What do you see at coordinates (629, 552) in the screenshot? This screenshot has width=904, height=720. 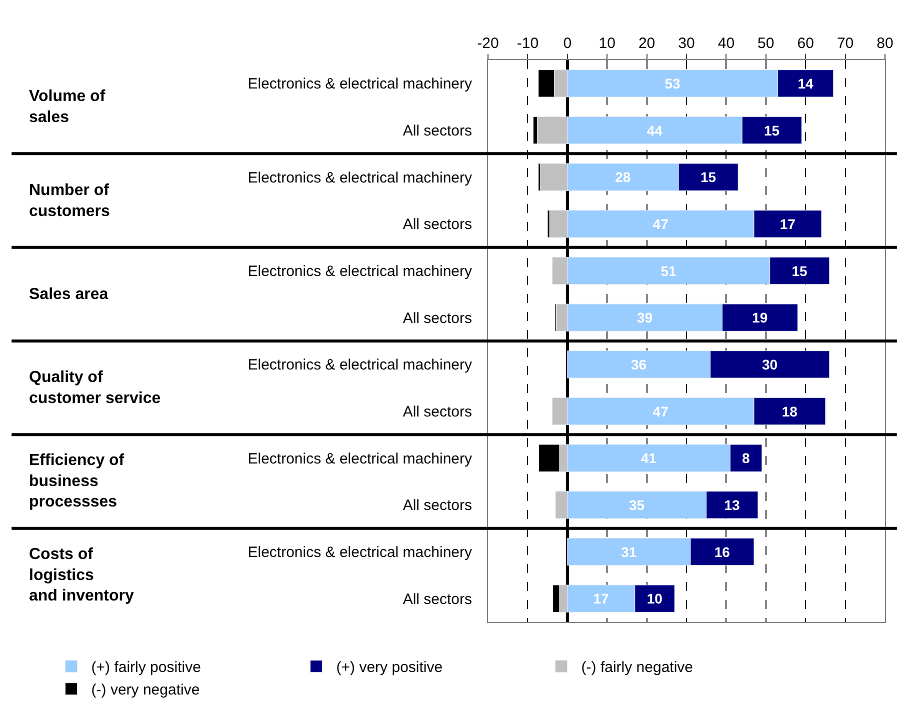 I see `data-label: 31` at bounding box center [629, 552].